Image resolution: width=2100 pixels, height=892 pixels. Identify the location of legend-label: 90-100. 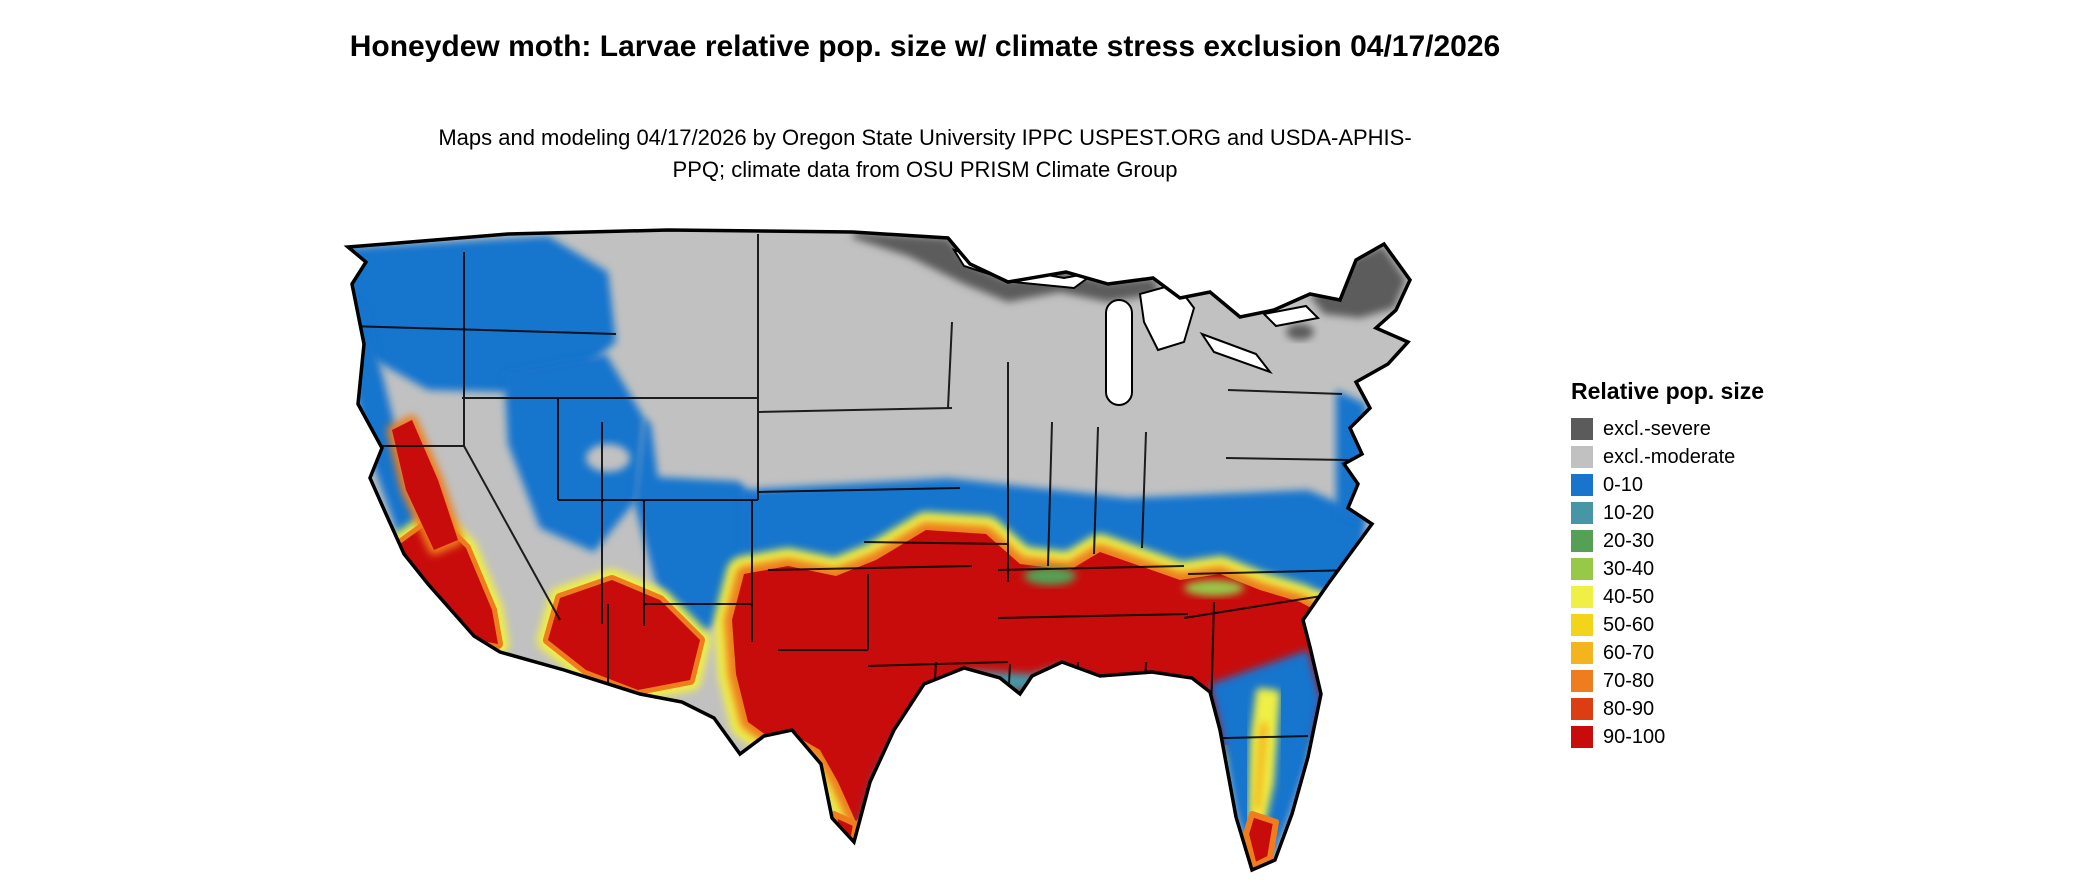
(1634, 736).